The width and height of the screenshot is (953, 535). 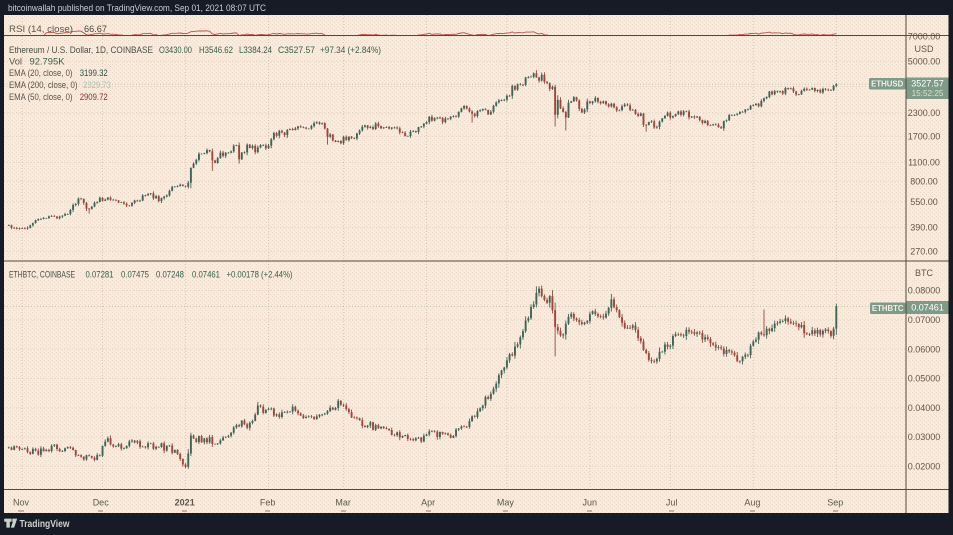 What do you see at coordinates (924, 113) in the screenshot?
I see `svg-text: 2300.00` at bounding box center [924, 113].